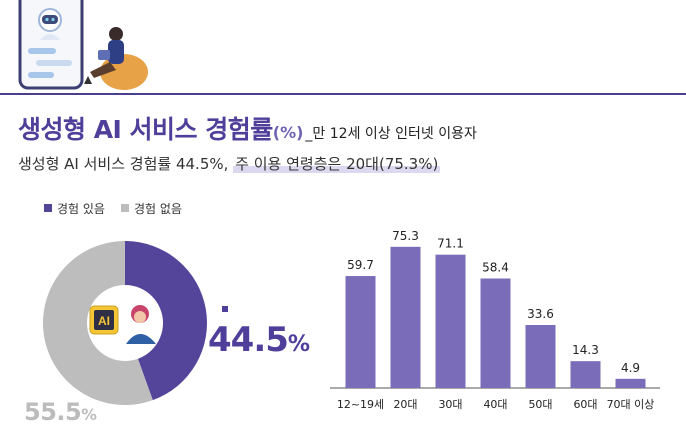 Image resolution: width=686 pixels, height=440 pixels. I want to click on legend-swatch-yes, so click(48, 208).